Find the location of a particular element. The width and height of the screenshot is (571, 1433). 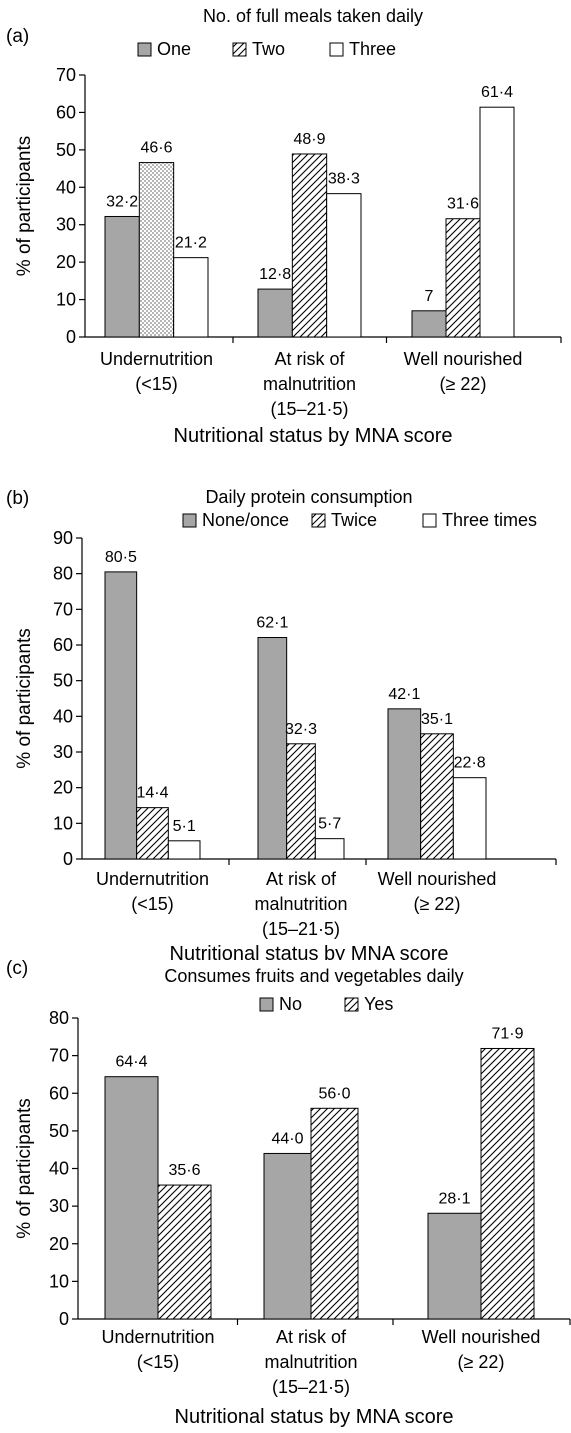

data-label: 32·2 is located at coordinates (122, 201).